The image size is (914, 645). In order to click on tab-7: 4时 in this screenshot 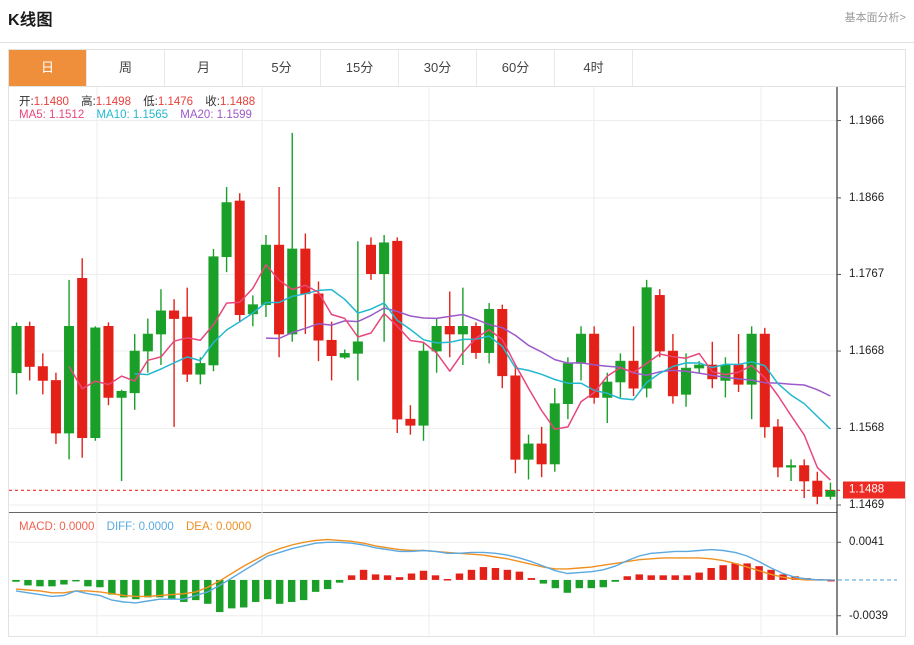, I will do `click(594, 68)`.